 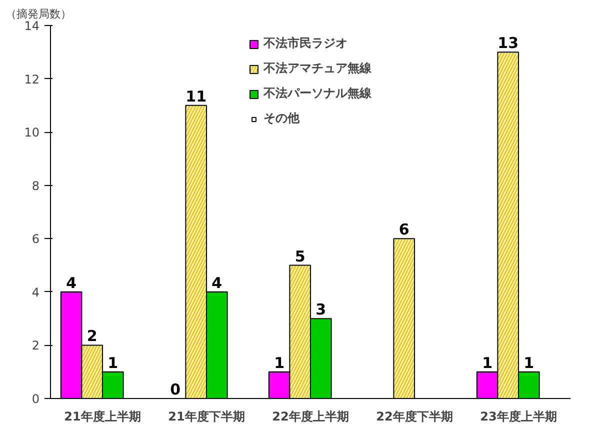 I want to click on legend-label: 不法アマチュア無線, so click(x=318, y=68).